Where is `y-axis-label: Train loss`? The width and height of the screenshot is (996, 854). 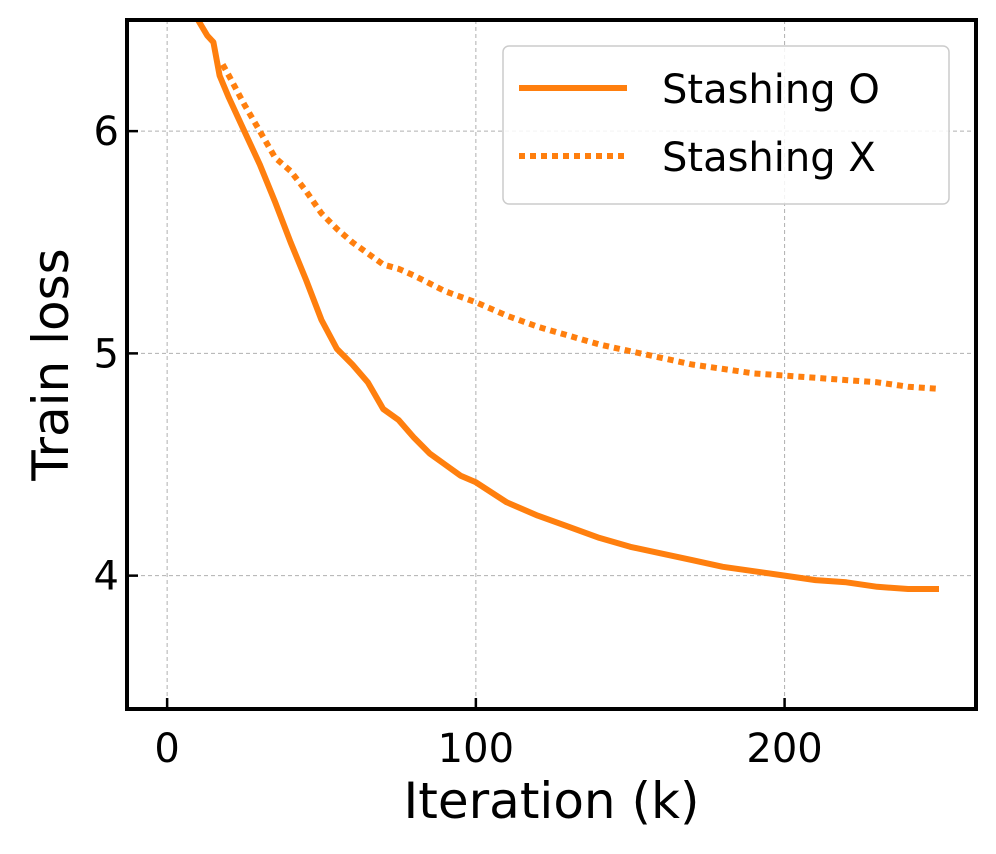 y-axis-label: Train loss is located at coordinates (51, 364).